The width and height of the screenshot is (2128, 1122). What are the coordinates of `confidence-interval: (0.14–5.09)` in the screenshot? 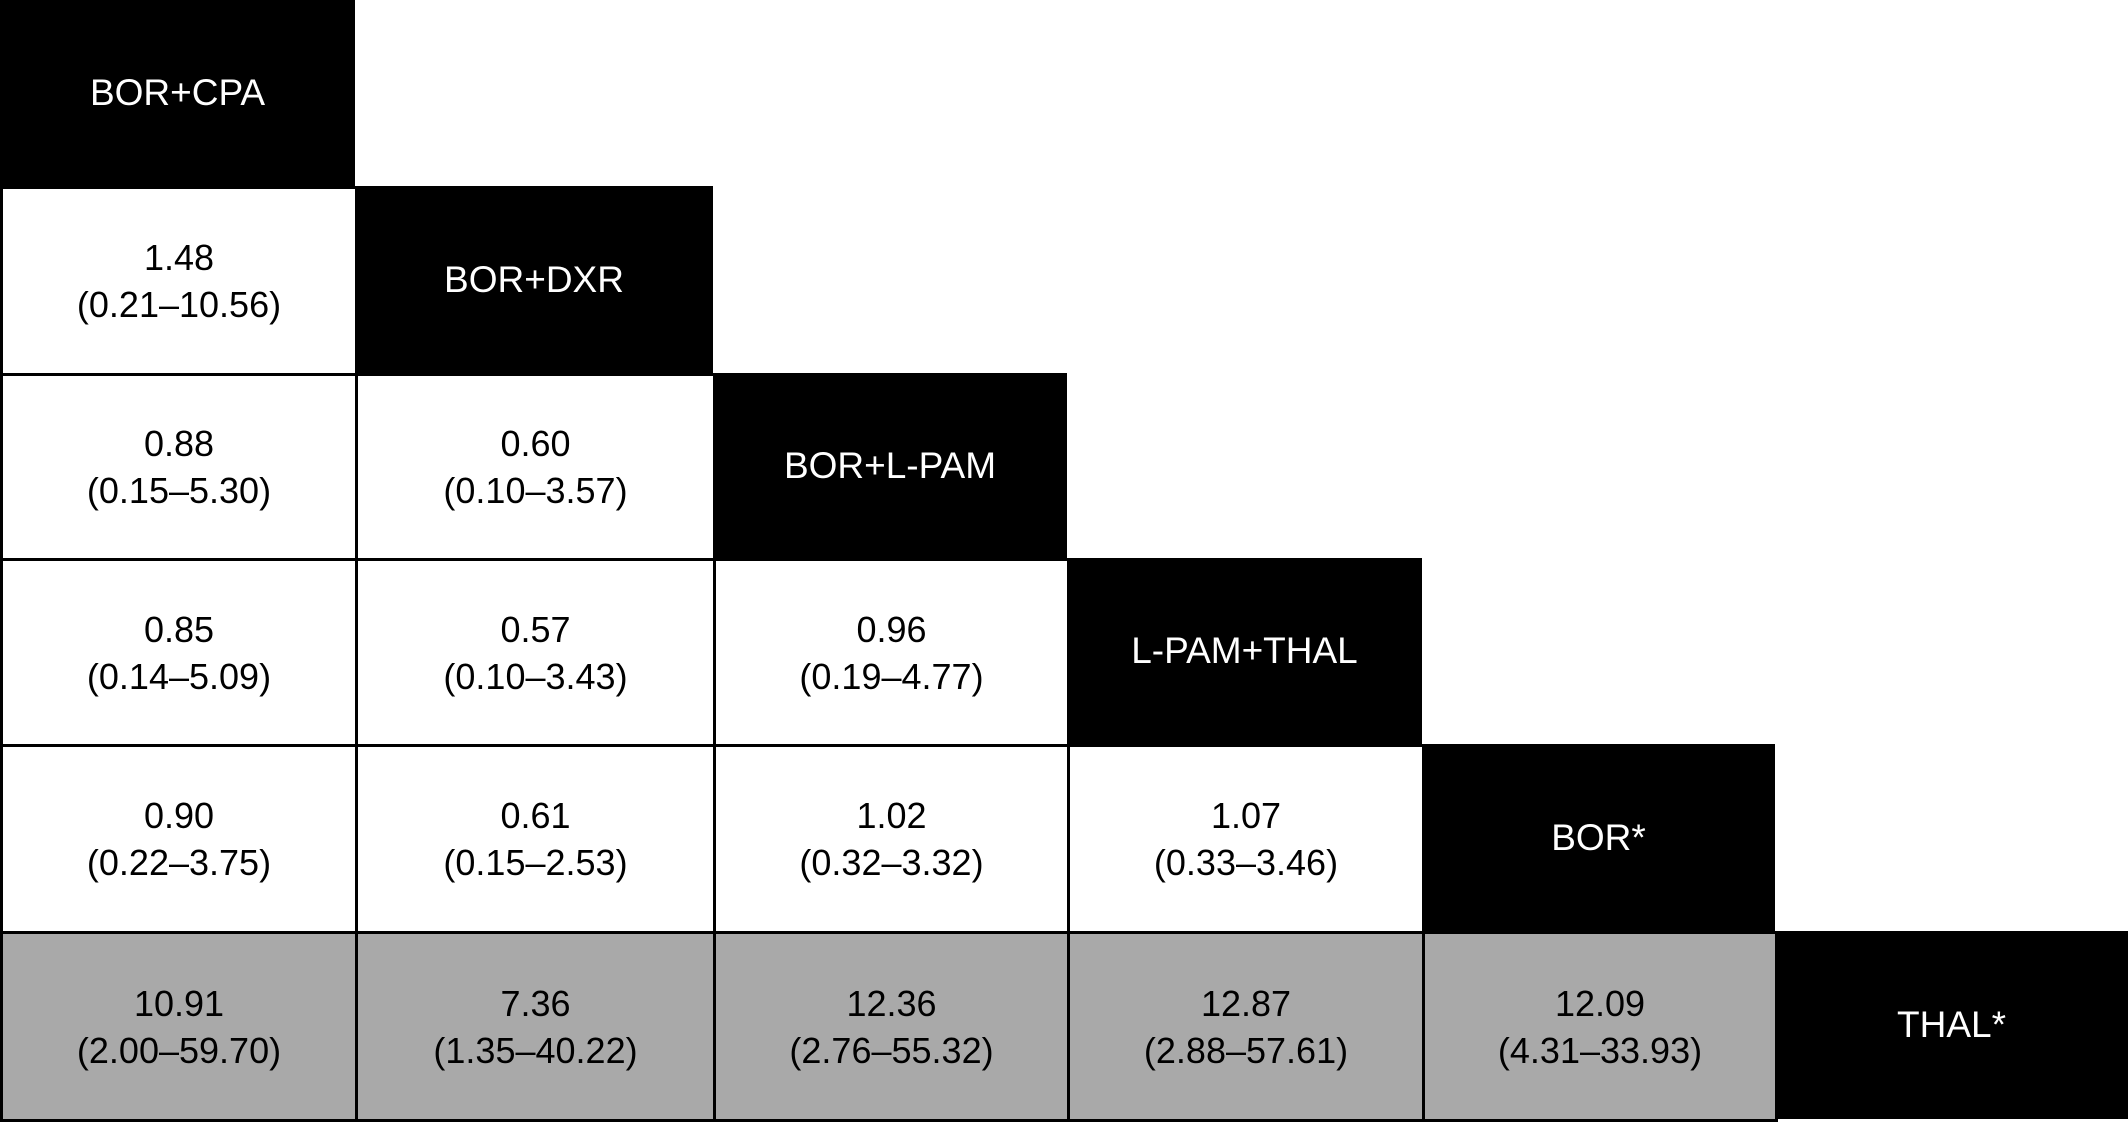 It's located at (179, 676).